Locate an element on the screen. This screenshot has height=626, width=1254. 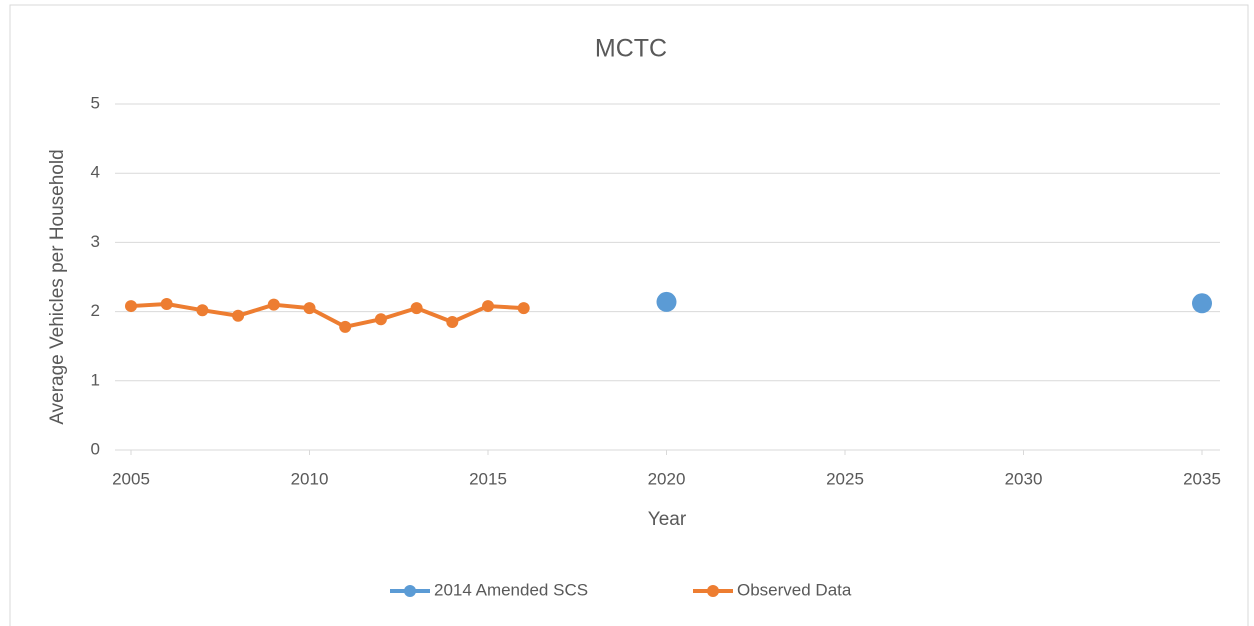
series-line is located at coordinates (327, 315).